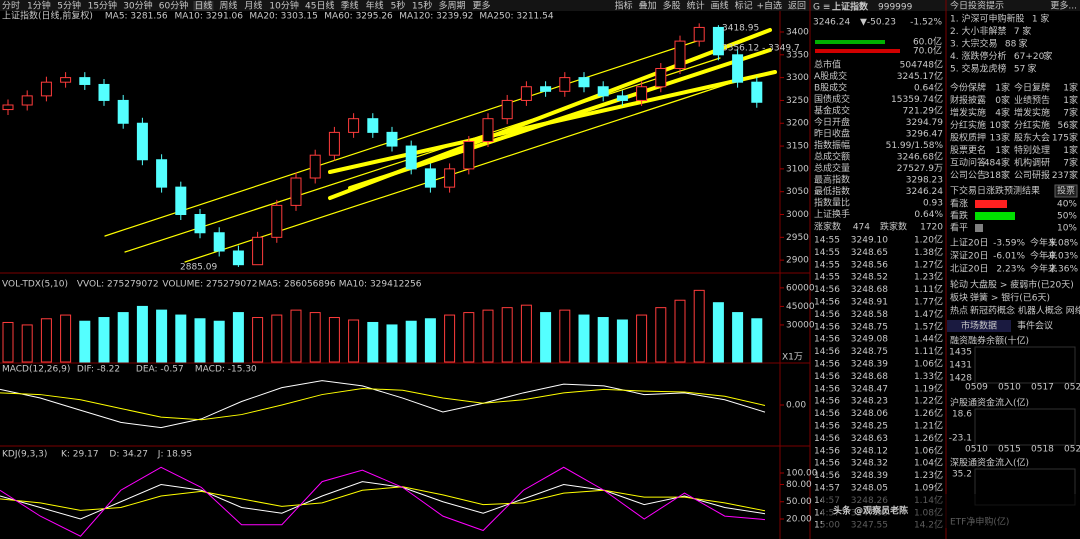  What do you see at coordinates (1065, 138) in the screenshot?
I see `tip-count: 175家` at bounding box center [1065, 138].